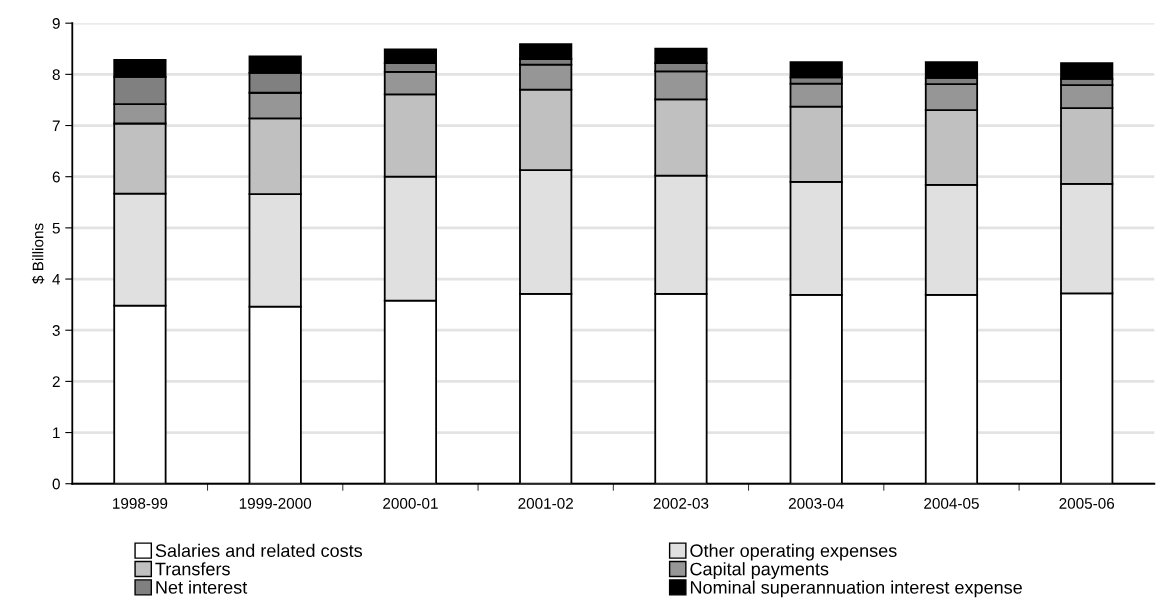  I want to click on legend-label: Transfers, so click(192, 569).